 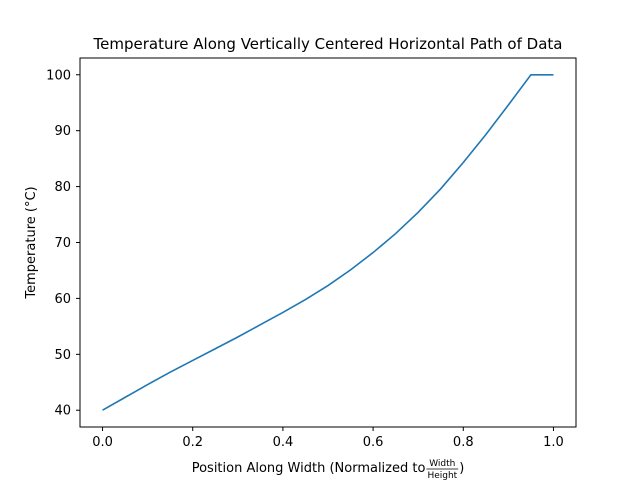 I want to click on x-tick-label: 0.4, so click(x=283, y=442).